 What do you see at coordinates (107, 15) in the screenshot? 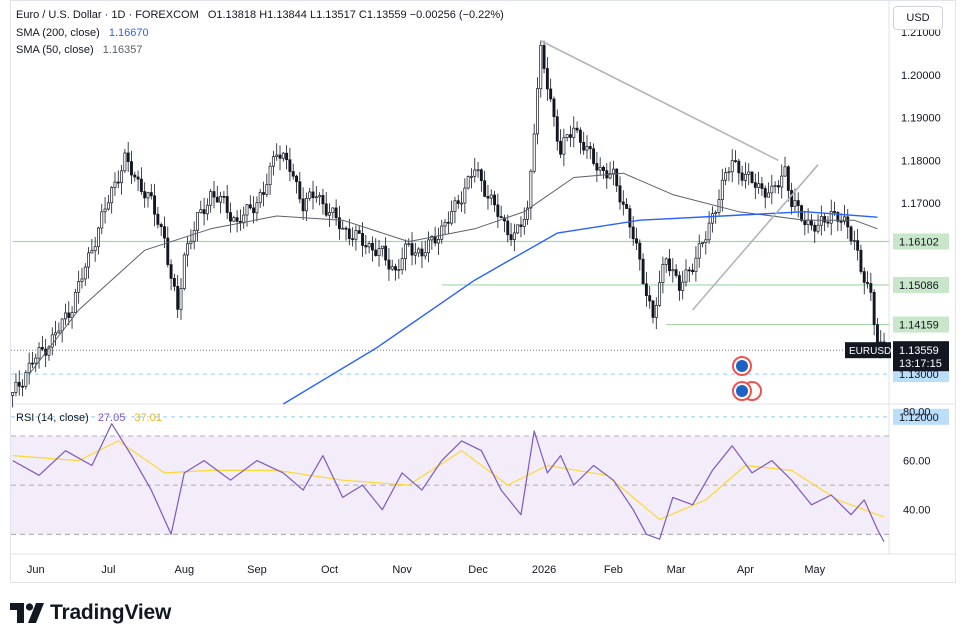
I see `symbol-title: Euro / U.S. Dollar · 1D · FOREXCOM` at bounding box center [107, 15].